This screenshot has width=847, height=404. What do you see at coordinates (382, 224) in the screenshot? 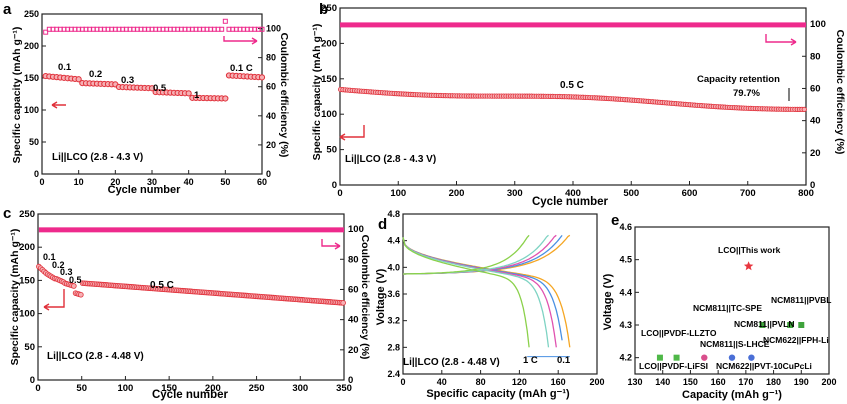
I see `panel-label-d: d` at bounding box center [382, 224].